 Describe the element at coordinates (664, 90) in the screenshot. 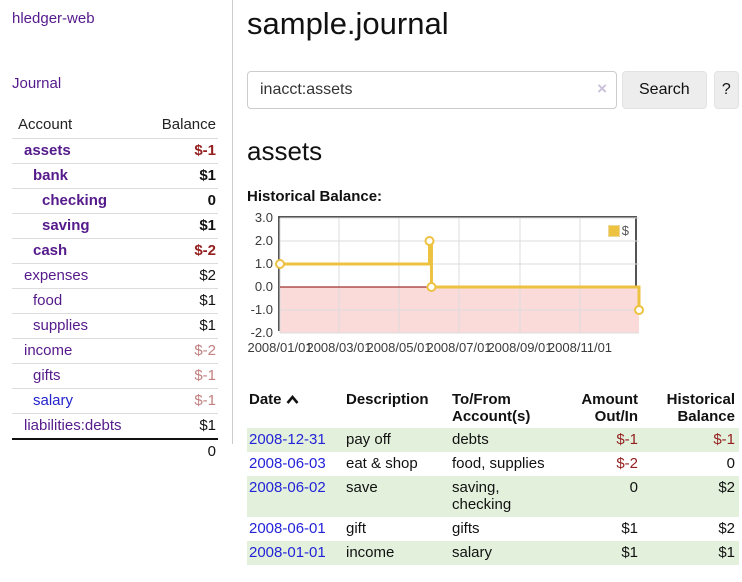

I see `search-button: Search` at that location.